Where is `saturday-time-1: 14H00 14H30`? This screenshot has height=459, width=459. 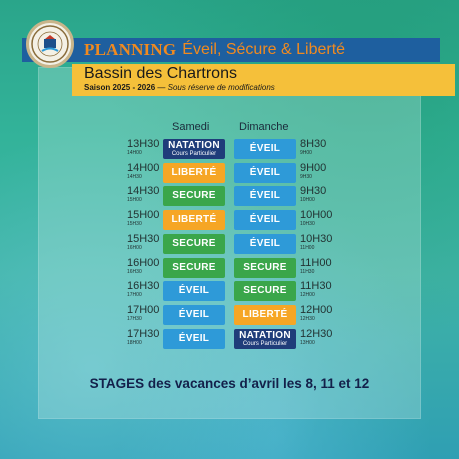 saturday-time-1: 14H00 14H30 is located at coordinates (147, 170).